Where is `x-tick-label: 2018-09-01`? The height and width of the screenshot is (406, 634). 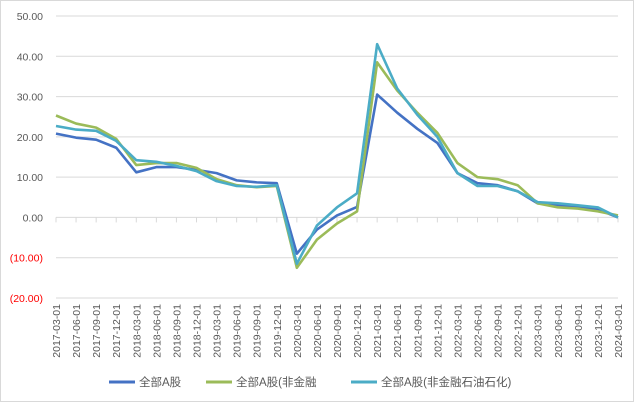 x-tick-label: 2018-09-01 is located at coordinates (177, 331).